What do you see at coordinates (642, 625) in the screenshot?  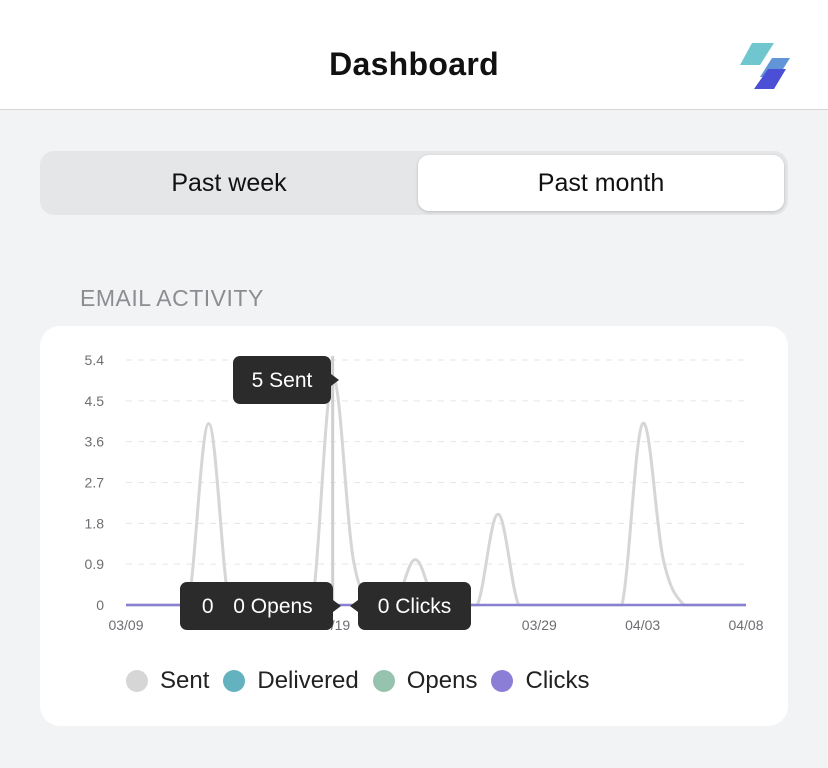 I see `x-tick-label: 04/03` at bounding box center [642, 625].